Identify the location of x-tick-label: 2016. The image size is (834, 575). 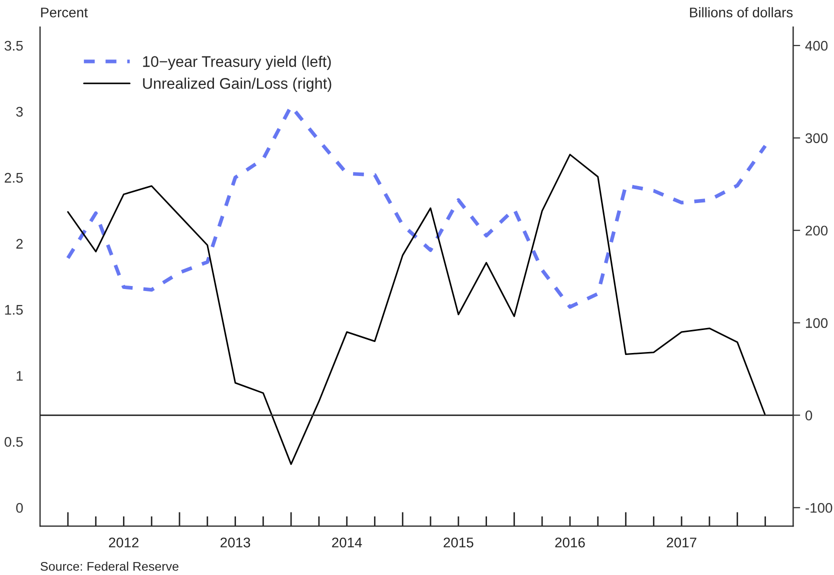
(570, 543).